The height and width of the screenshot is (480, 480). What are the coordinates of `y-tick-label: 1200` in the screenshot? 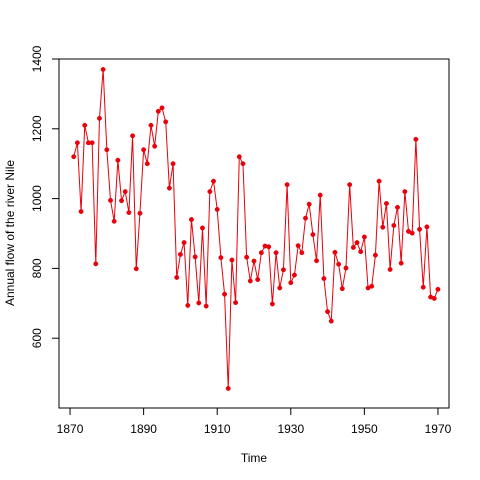 It's located at (37, 128).